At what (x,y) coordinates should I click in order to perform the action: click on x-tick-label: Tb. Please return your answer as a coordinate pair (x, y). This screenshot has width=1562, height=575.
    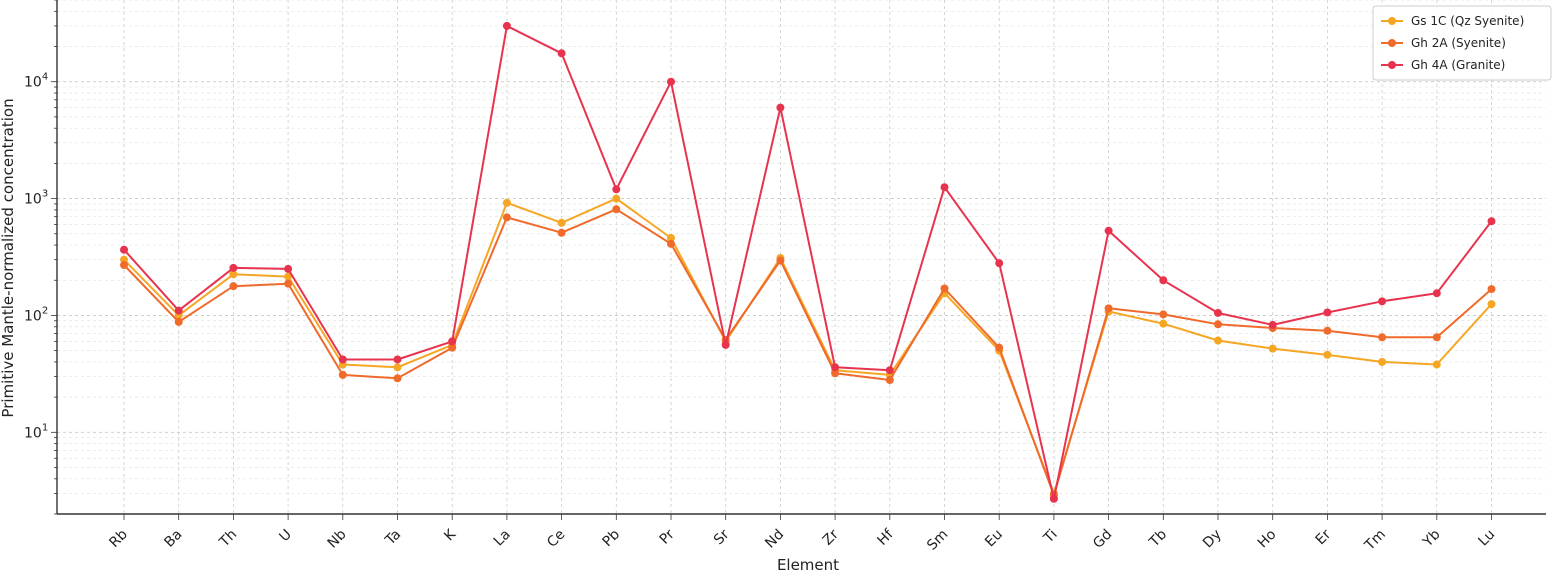
    Looking at the image, I should click on (1158, 538).